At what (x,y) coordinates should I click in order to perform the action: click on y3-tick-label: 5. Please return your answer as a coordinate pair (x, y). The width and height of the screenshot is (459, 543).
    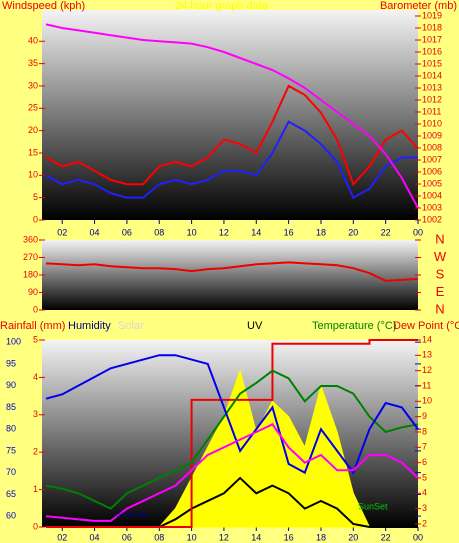
    Looking at the image, I should click on (35, 339).